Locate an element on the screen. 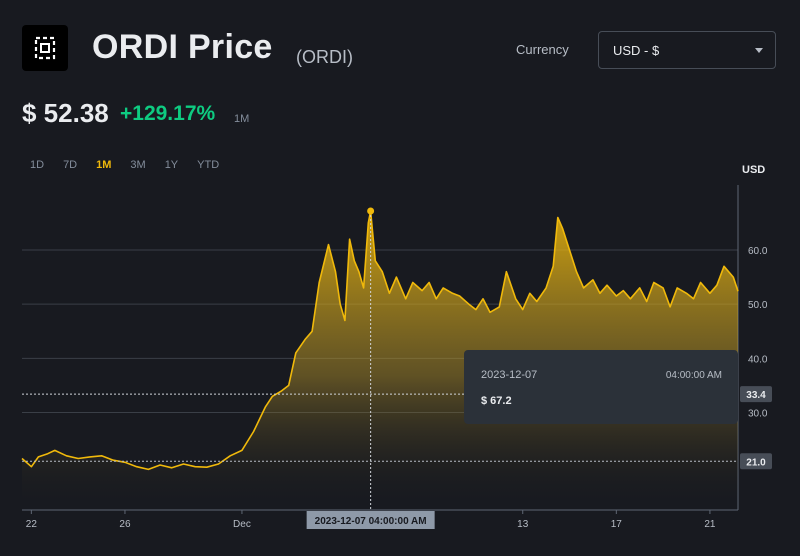 The height and width of the screenshot is (556, 800). price-change: +129.17% is located at coordinates (168, 113).